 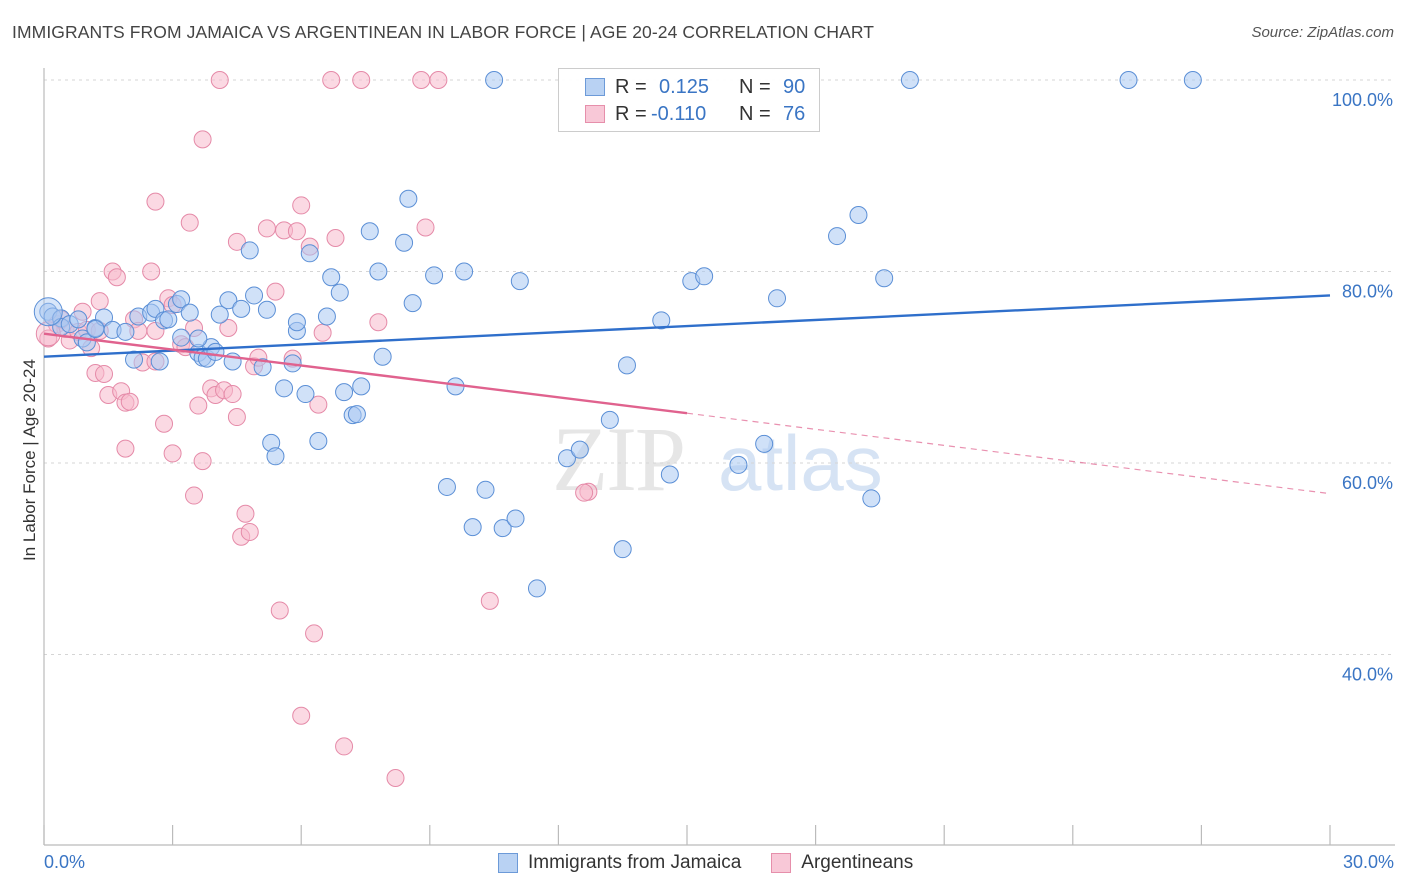 What do you see at coordinates (1368, 862) in the screenshot?
I see `x-tick-max: 30.0%` at bounding box center [1368, 862].